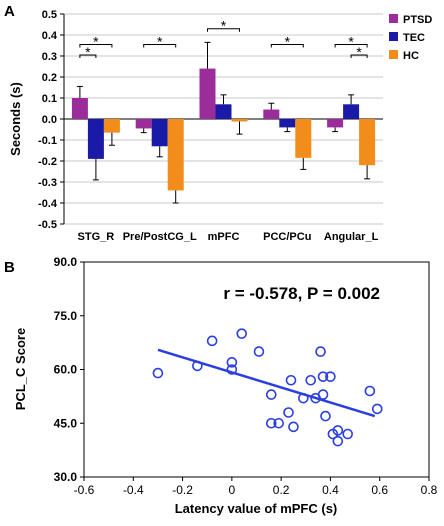  What do you see at coordinates (301, 293) in the screenshot?
I see `panel-b-annotation: r = -0.578, P = 0.002` at bounding box center [301, 293].